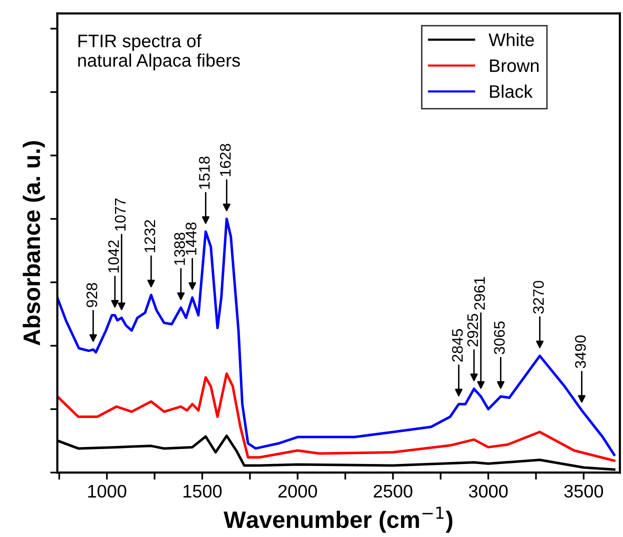  I want to click on x-tick-label: 2500, so click(393, 491).